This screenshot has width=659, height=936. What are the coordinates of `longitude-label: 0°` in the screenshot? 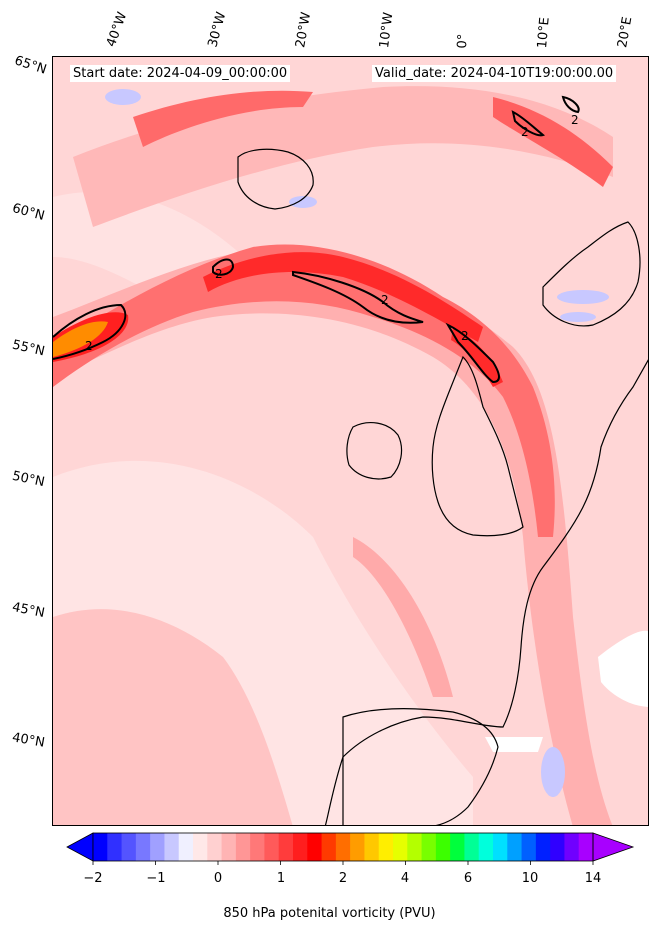 It's located at (463, 41).